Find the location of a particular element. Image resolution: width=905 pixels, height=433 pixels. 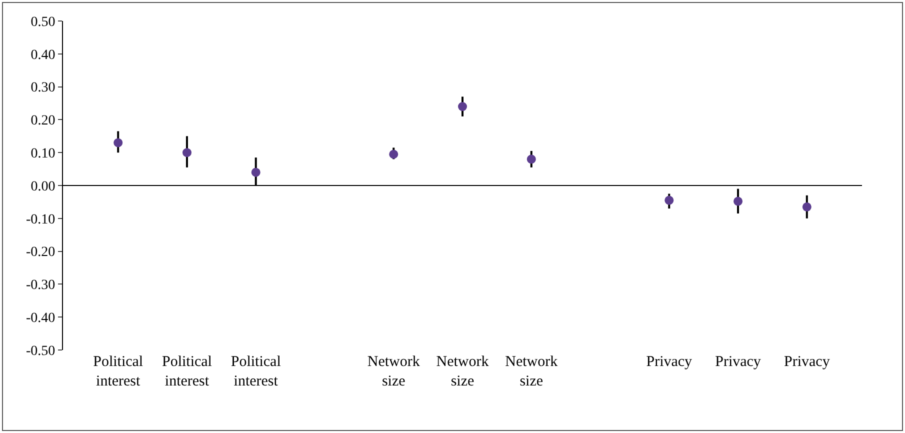

y-tick-label: -0.30 is located at coordinates (41, 286).